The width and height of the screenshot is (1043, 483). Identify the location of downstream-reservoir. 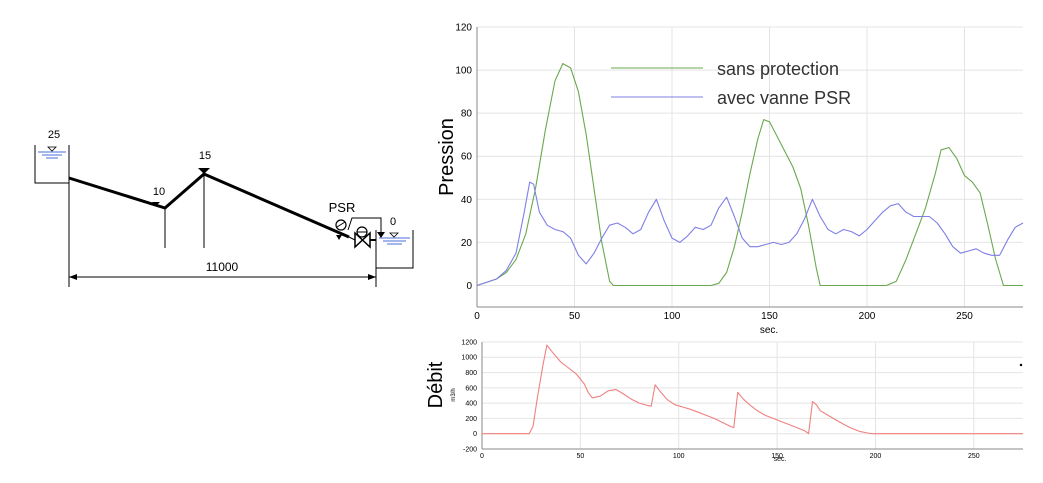
(394, 249).